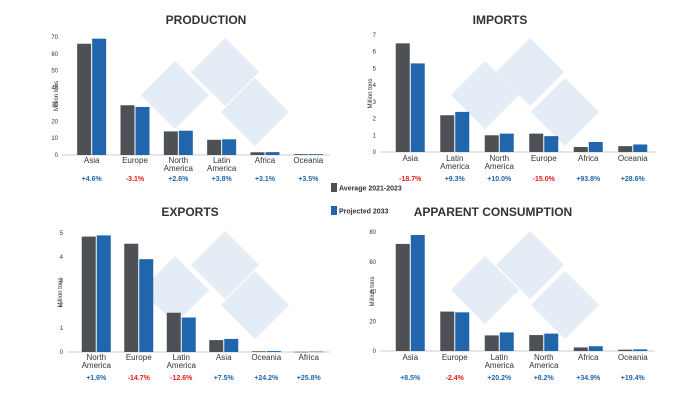 The width and height of the screenshot is (700, 400). Describe the element at coordinates (54, 89) in the screenshot. I see `y-tick-label: 40` at that location.